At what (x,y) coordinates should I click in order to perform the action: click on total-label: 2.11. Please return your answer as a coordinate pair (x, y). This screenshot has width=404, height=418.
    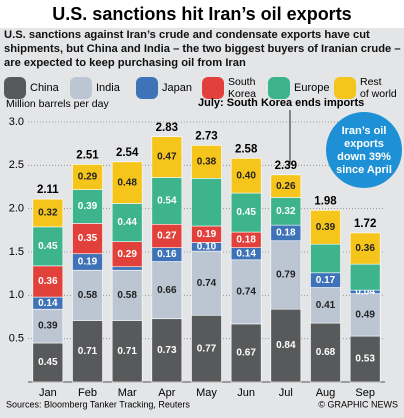
    Looking at the image, I should click on (48, 190).